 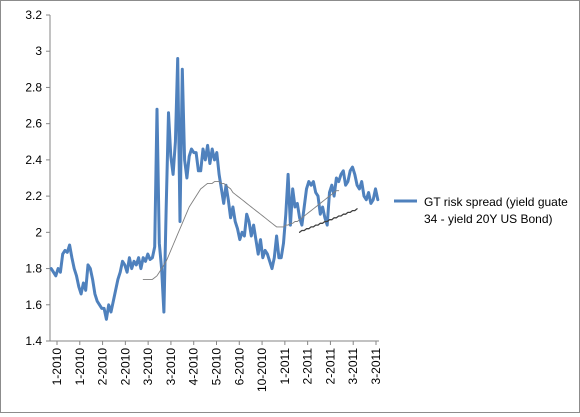 I want to click on x-tick-label: 4-2010, so click(x=194, y=367).